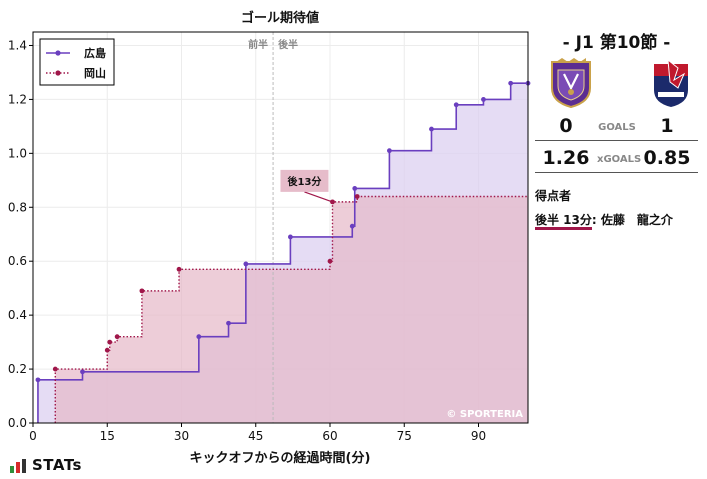  I want to click on goals-label: GOALS, so click(617, 127).